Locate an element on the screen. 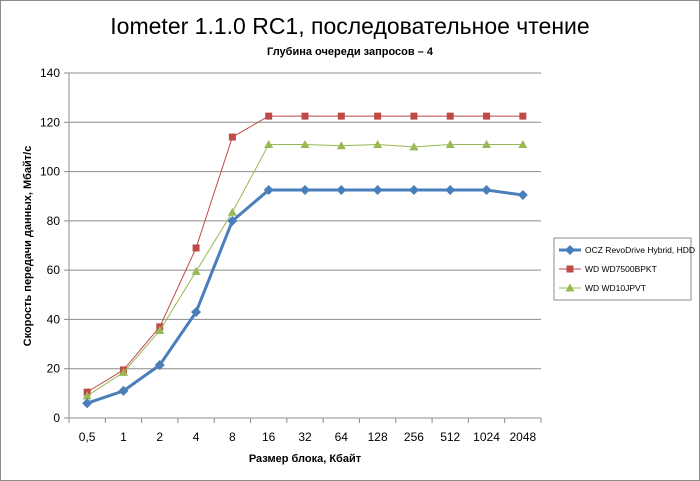 Image resolution: width=700 pixels, height=481 pixels. y-tick-label: 120 is located at coordinates (50, 122).